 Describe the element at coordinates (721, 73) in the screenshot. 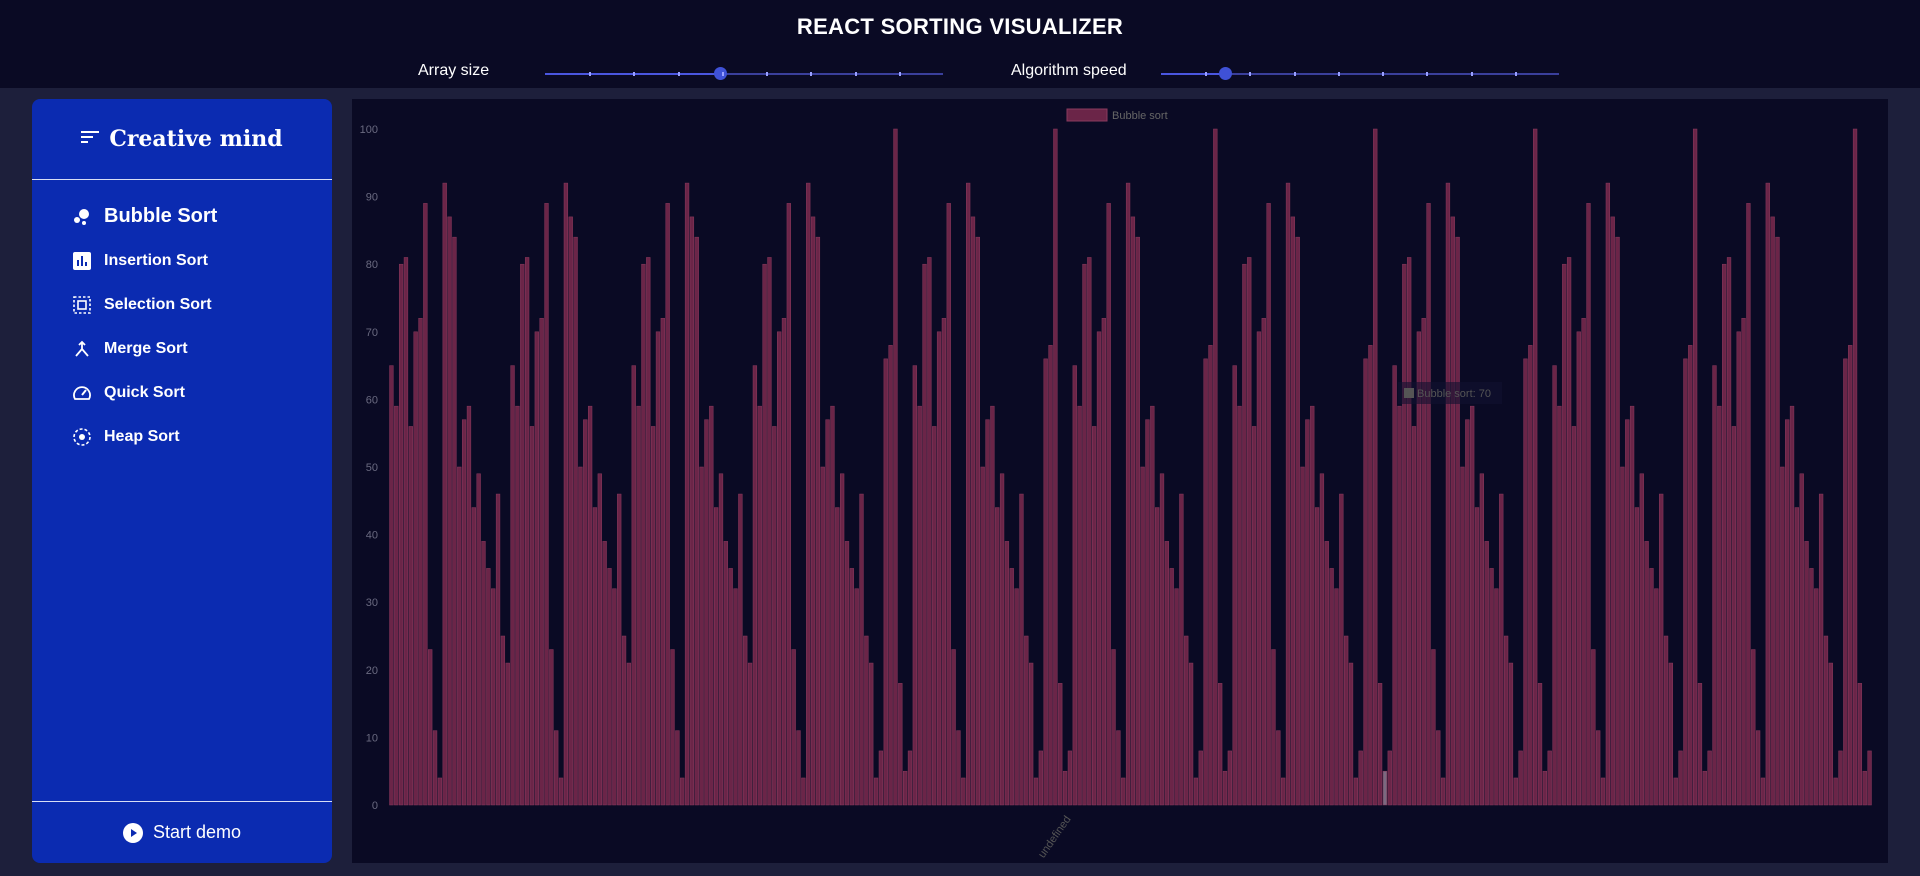

I see `array-size-slider-thumb` at that location.